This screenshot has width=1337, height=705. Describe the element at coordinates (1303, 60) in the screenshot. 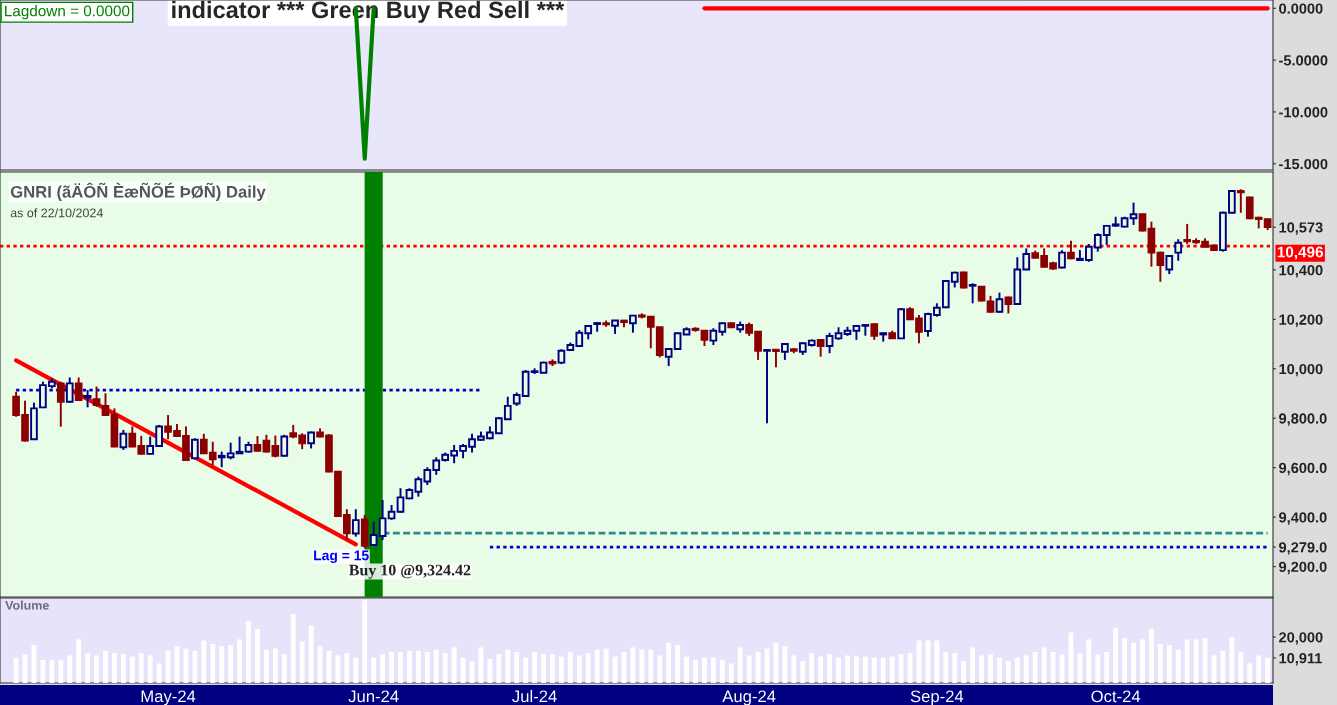

I see `y-tick-label: -5.0000` at that location.